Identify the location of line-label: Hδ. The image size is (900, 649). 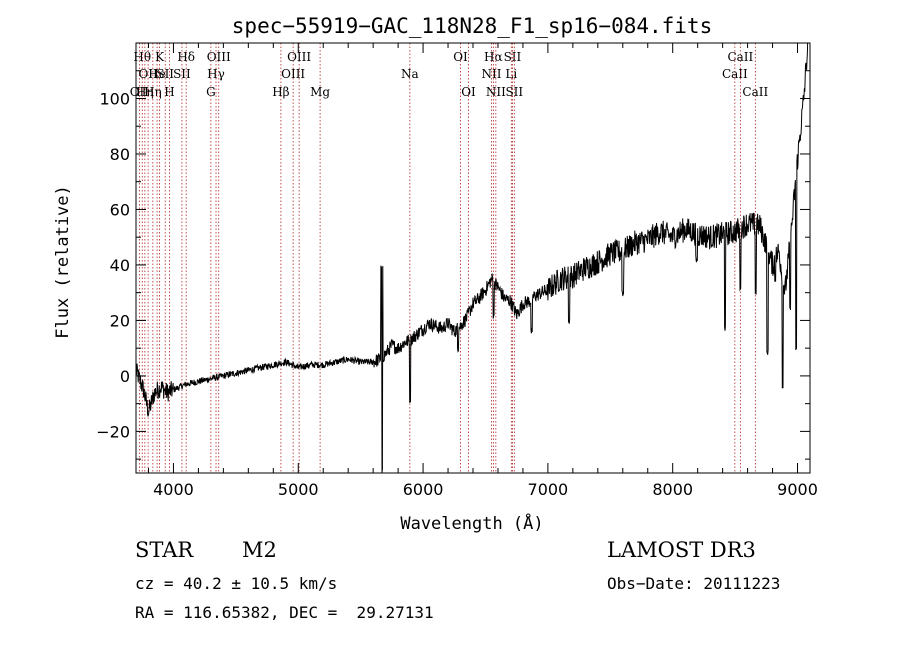
(186, 57).